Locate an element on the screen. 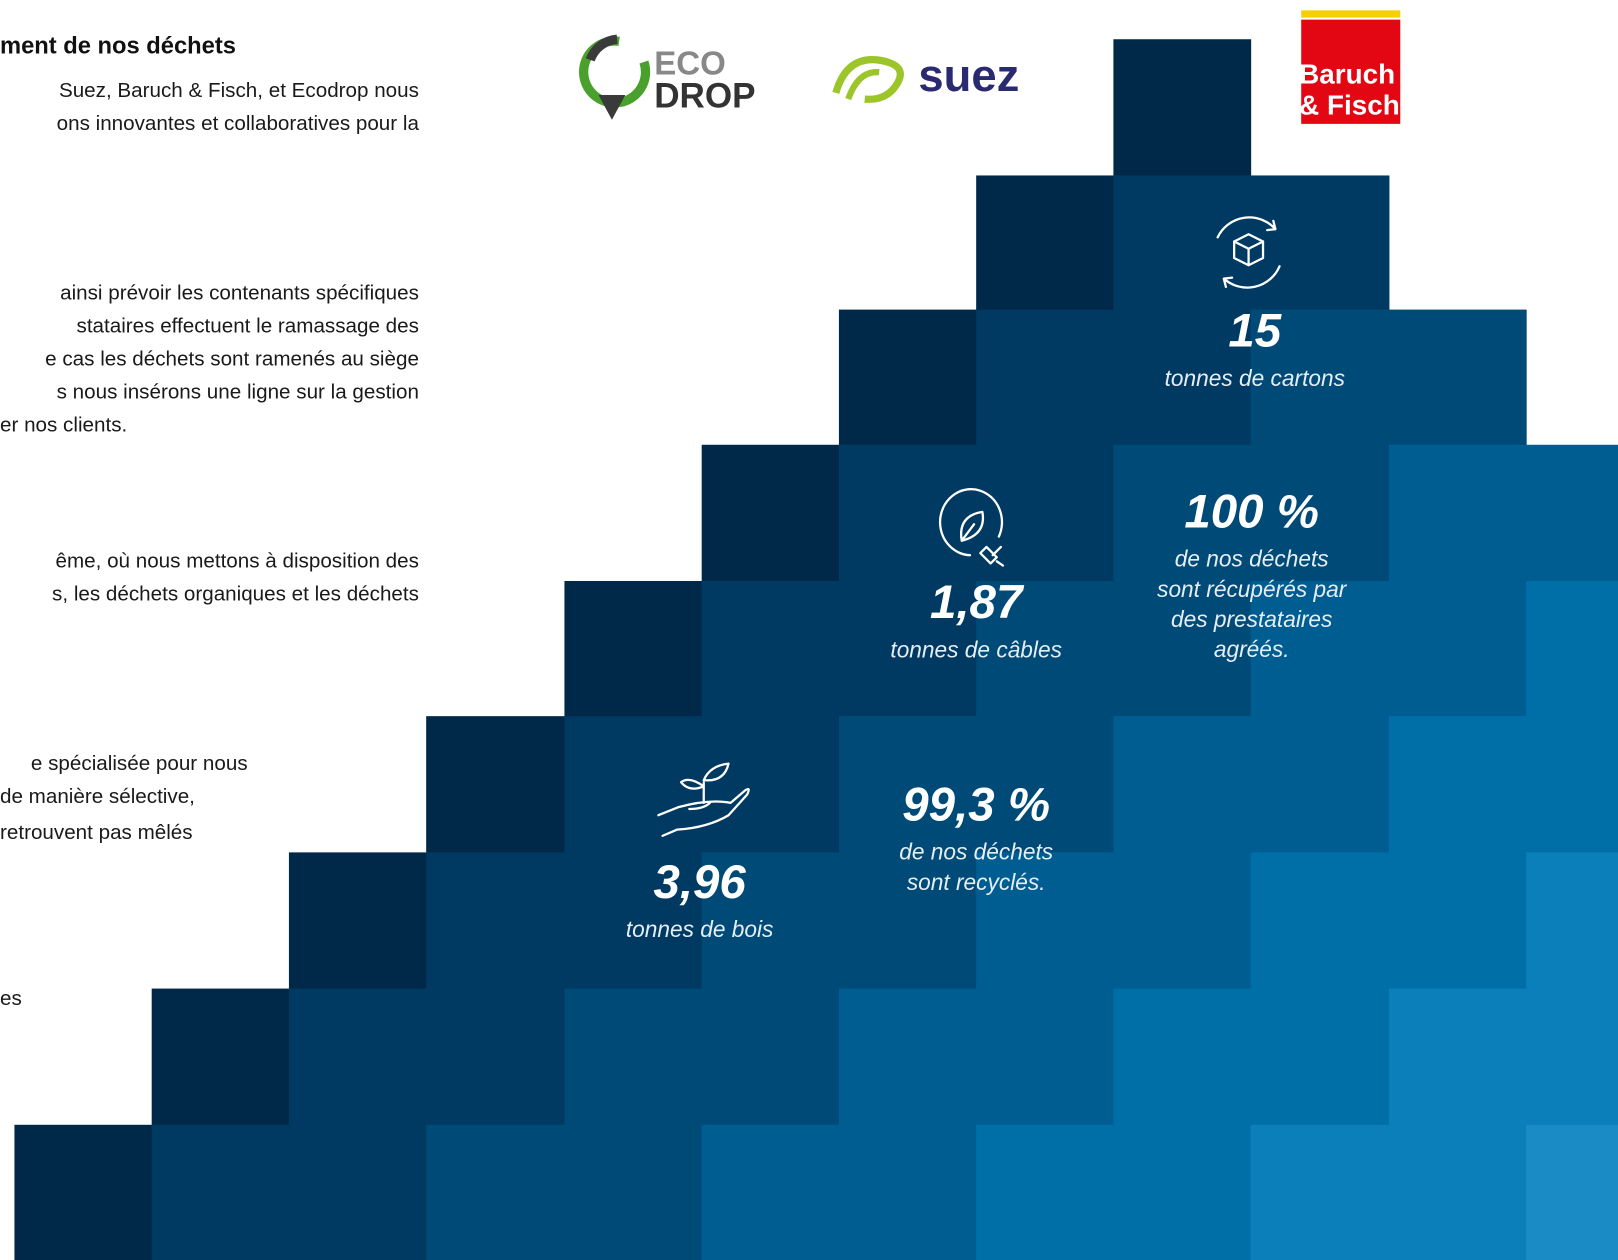  logo-ecodrop: ECO DROP is located at coordinates (667, 77).